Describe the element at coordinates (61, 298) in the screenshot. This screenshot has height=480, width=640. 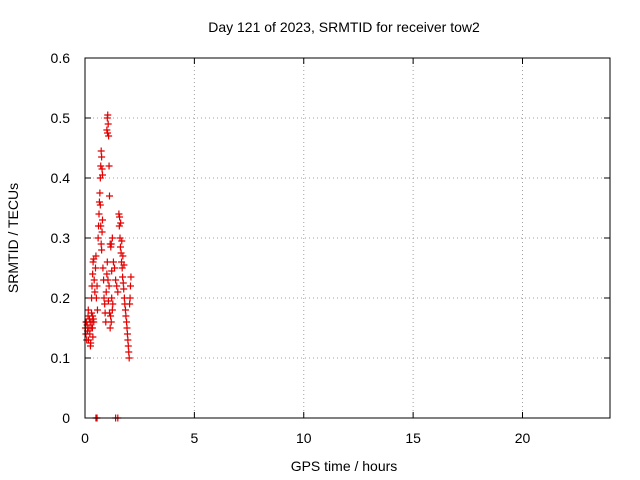
I see `y-tick-label: 0.2` at that location.